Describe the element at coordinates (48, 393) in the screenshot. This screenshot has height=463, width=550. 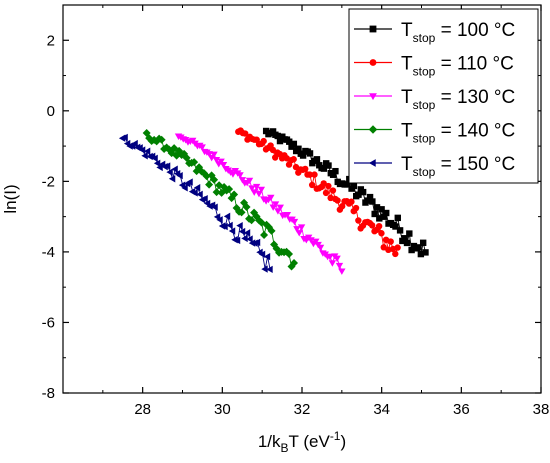
I see `y-tick-label: -8` at that location.